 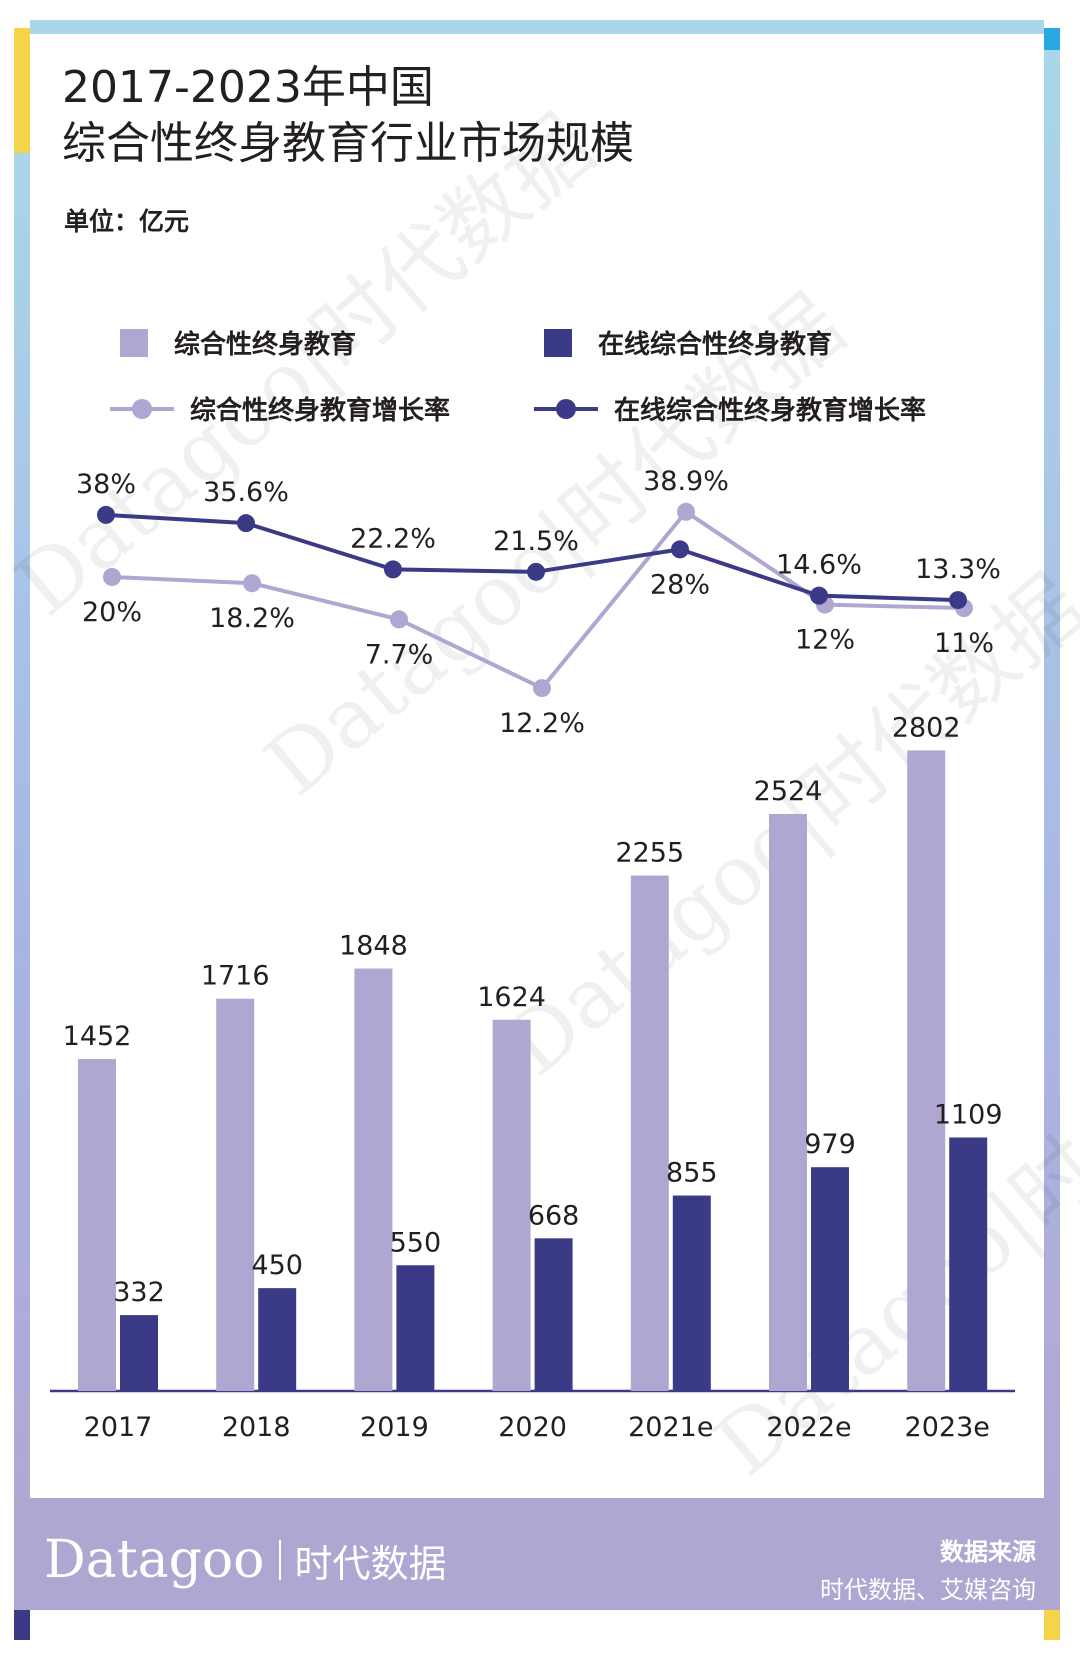 What do you see at coordinates (537, 27) in the screenshot?
I see `frame-top-bar` at bounding box center [537, 27].